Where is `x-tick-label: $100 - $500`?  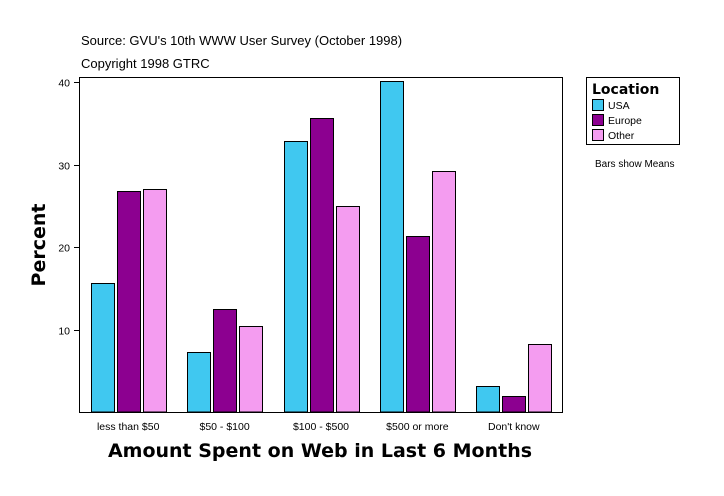 x-tick-label: $100 - $500 is located at coordinates (321, 427).